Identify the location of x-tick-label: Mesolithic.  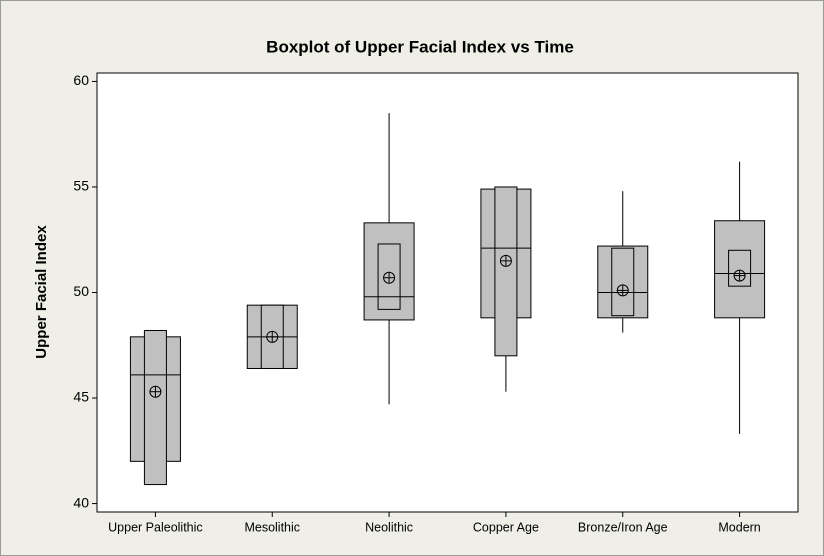
(272, 527).